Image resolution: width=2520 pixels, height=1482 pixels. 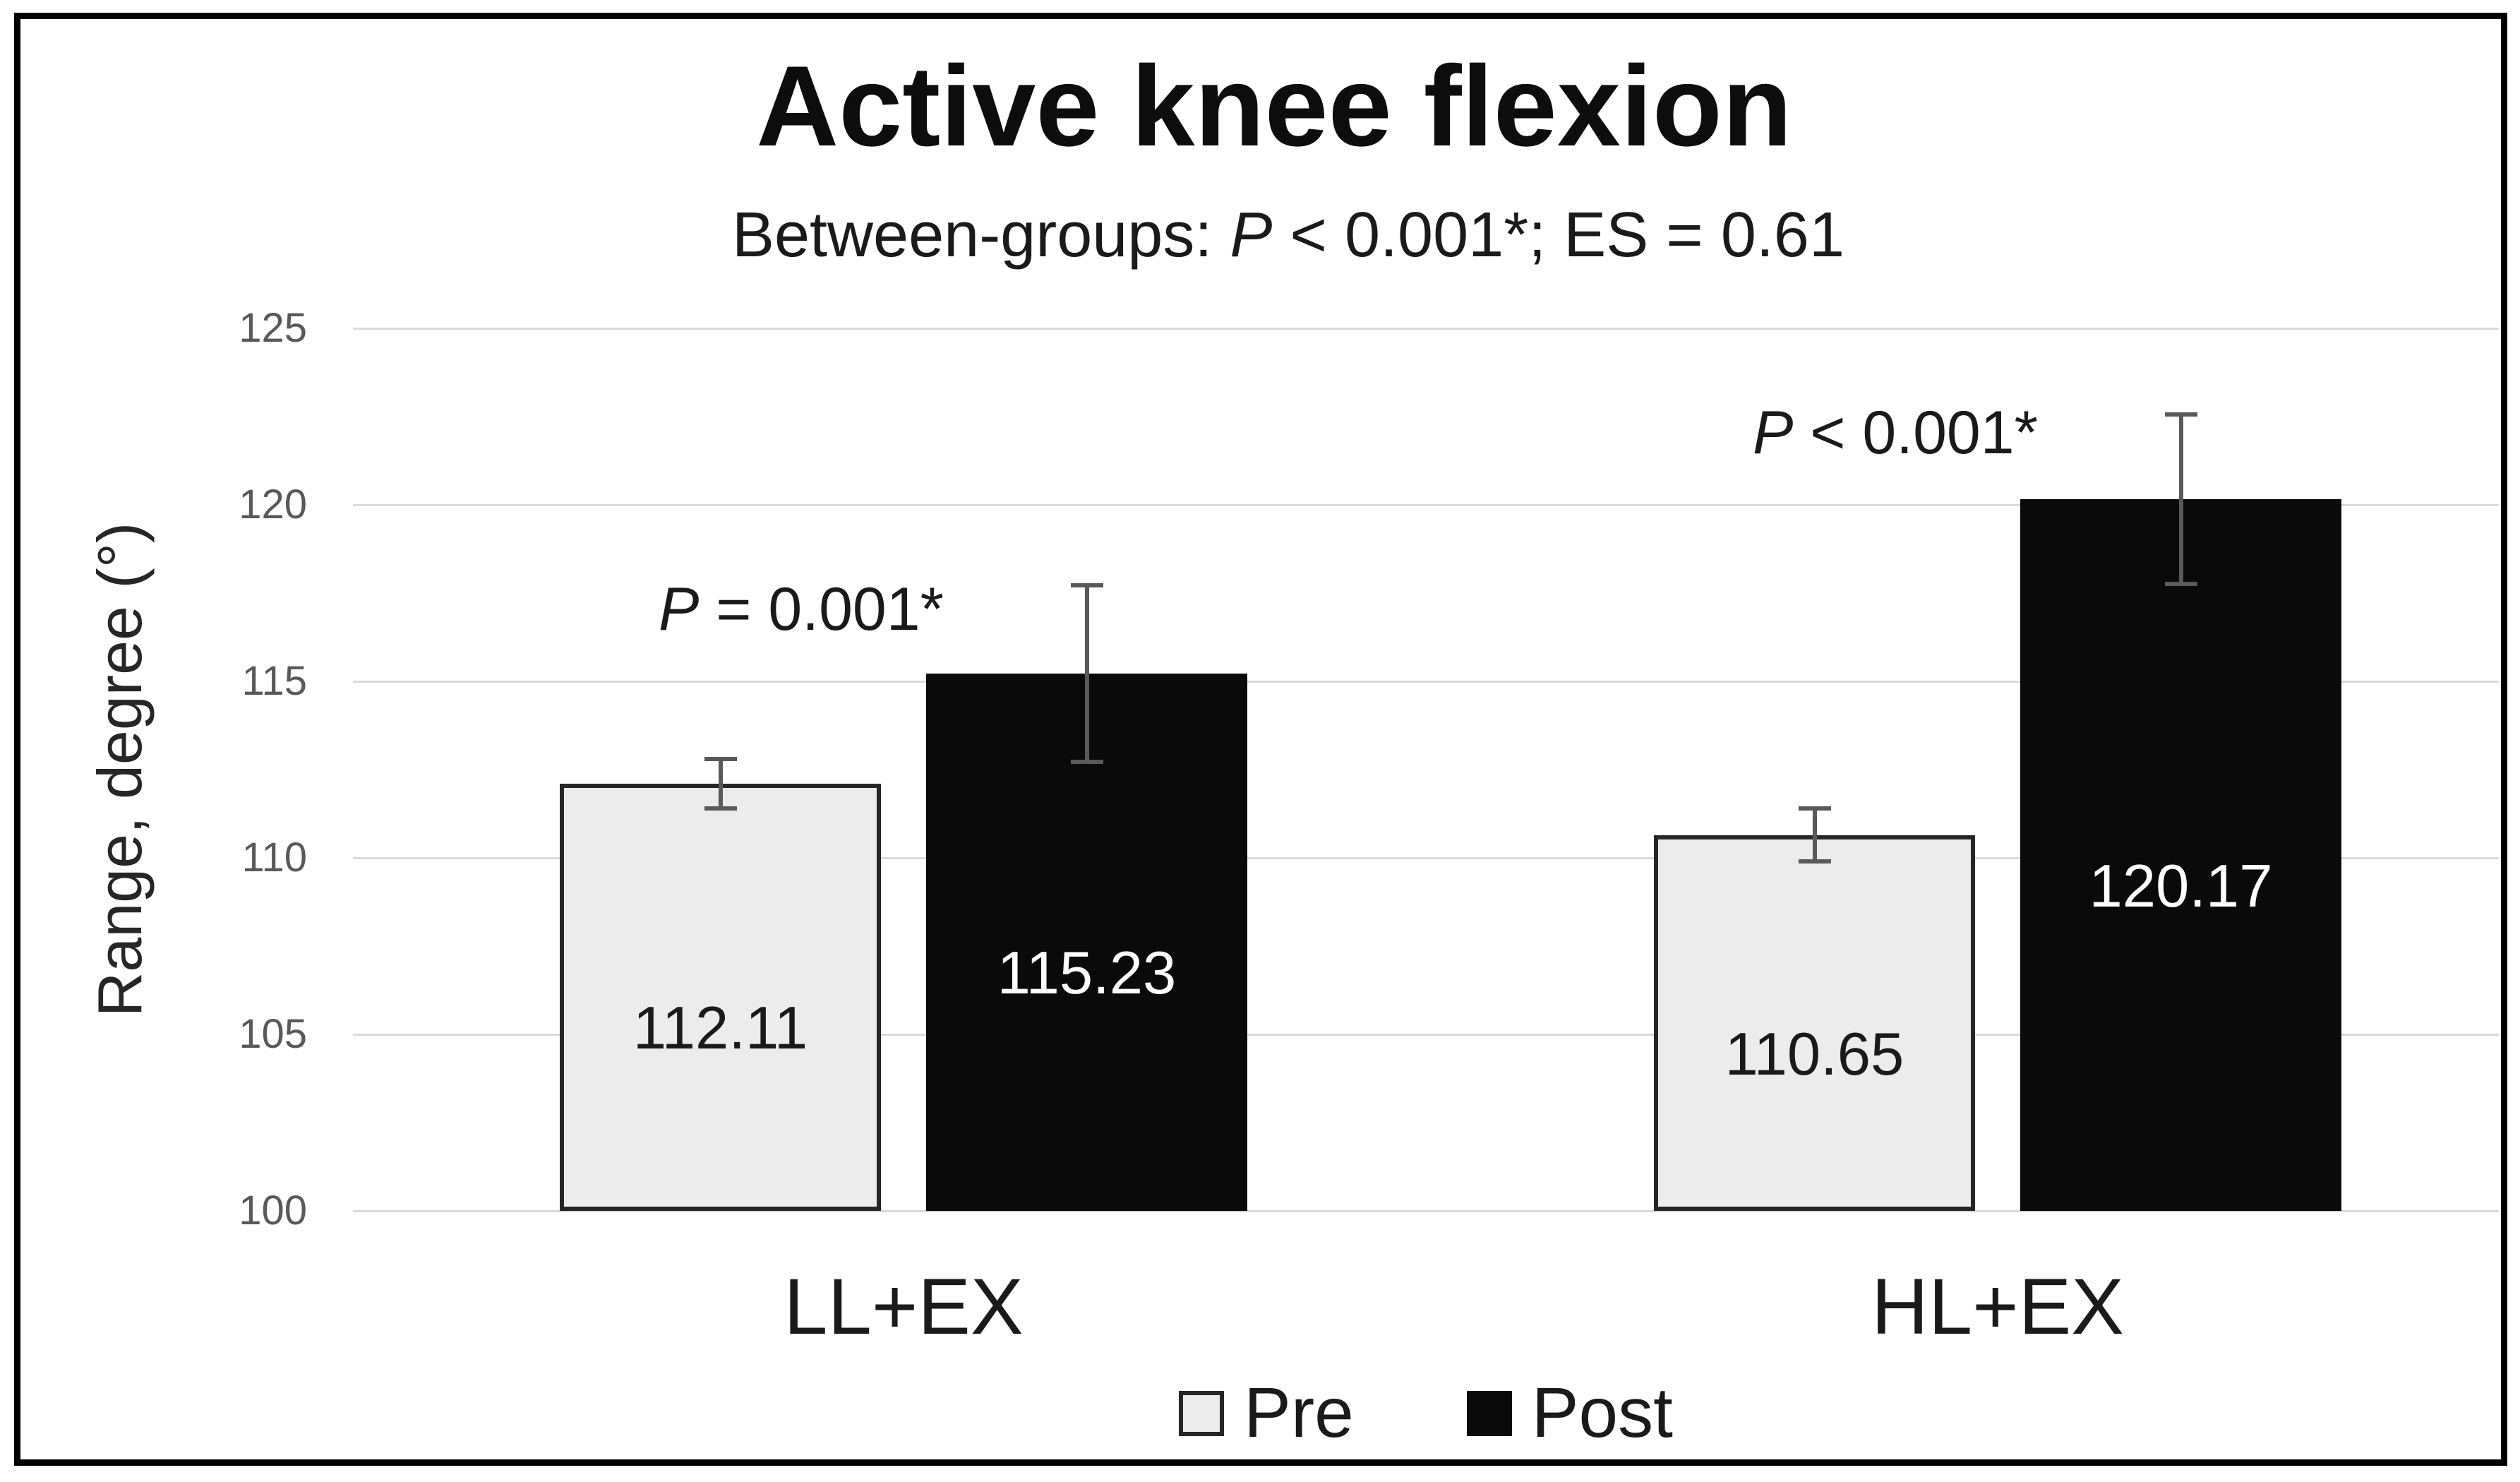 I want to click on legend-swatch-pre, so click(x=1202, y=1413).